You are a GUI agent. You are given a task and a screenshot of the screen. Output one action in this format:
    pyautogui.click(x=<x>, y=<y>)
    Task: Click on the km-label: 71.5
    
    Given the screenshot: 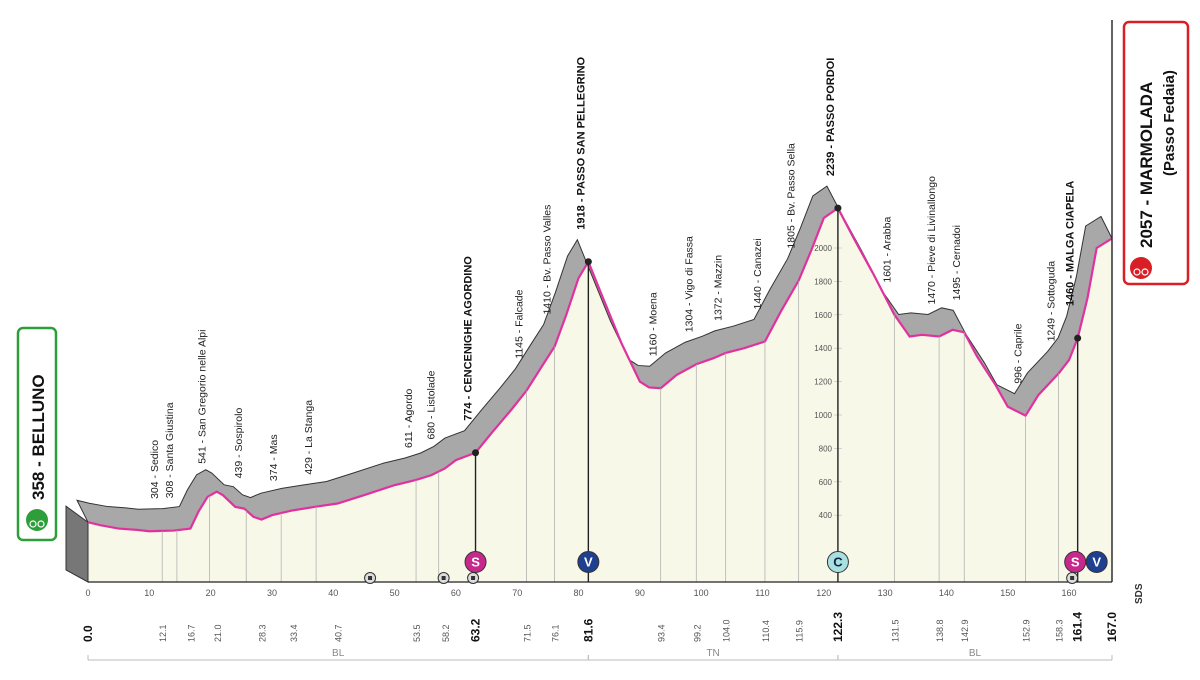 What is the action you would take?
    pyautogui.click(x=527, y=633)
    